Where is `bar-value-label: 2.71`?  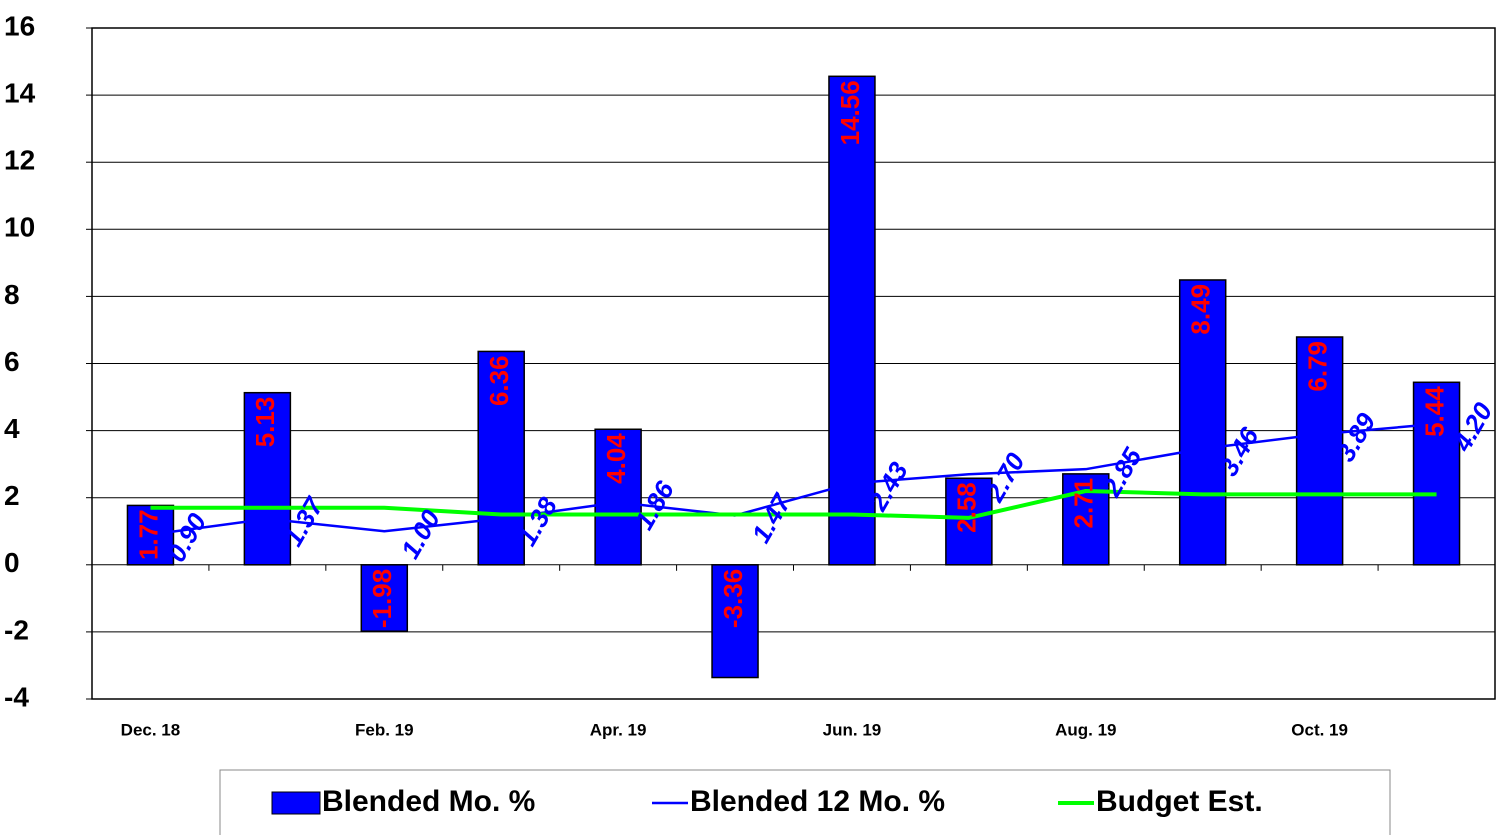 bar-value-label: 2.71 is located at coordinates (1084, 503).